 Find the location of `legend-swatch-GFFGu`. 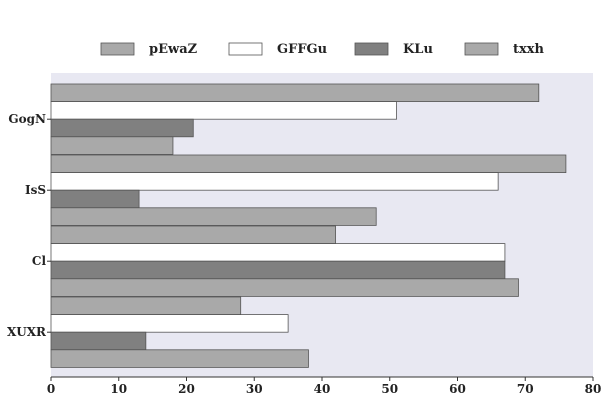

legend-swatch-GFFGu is located at coordinates (245, 49).